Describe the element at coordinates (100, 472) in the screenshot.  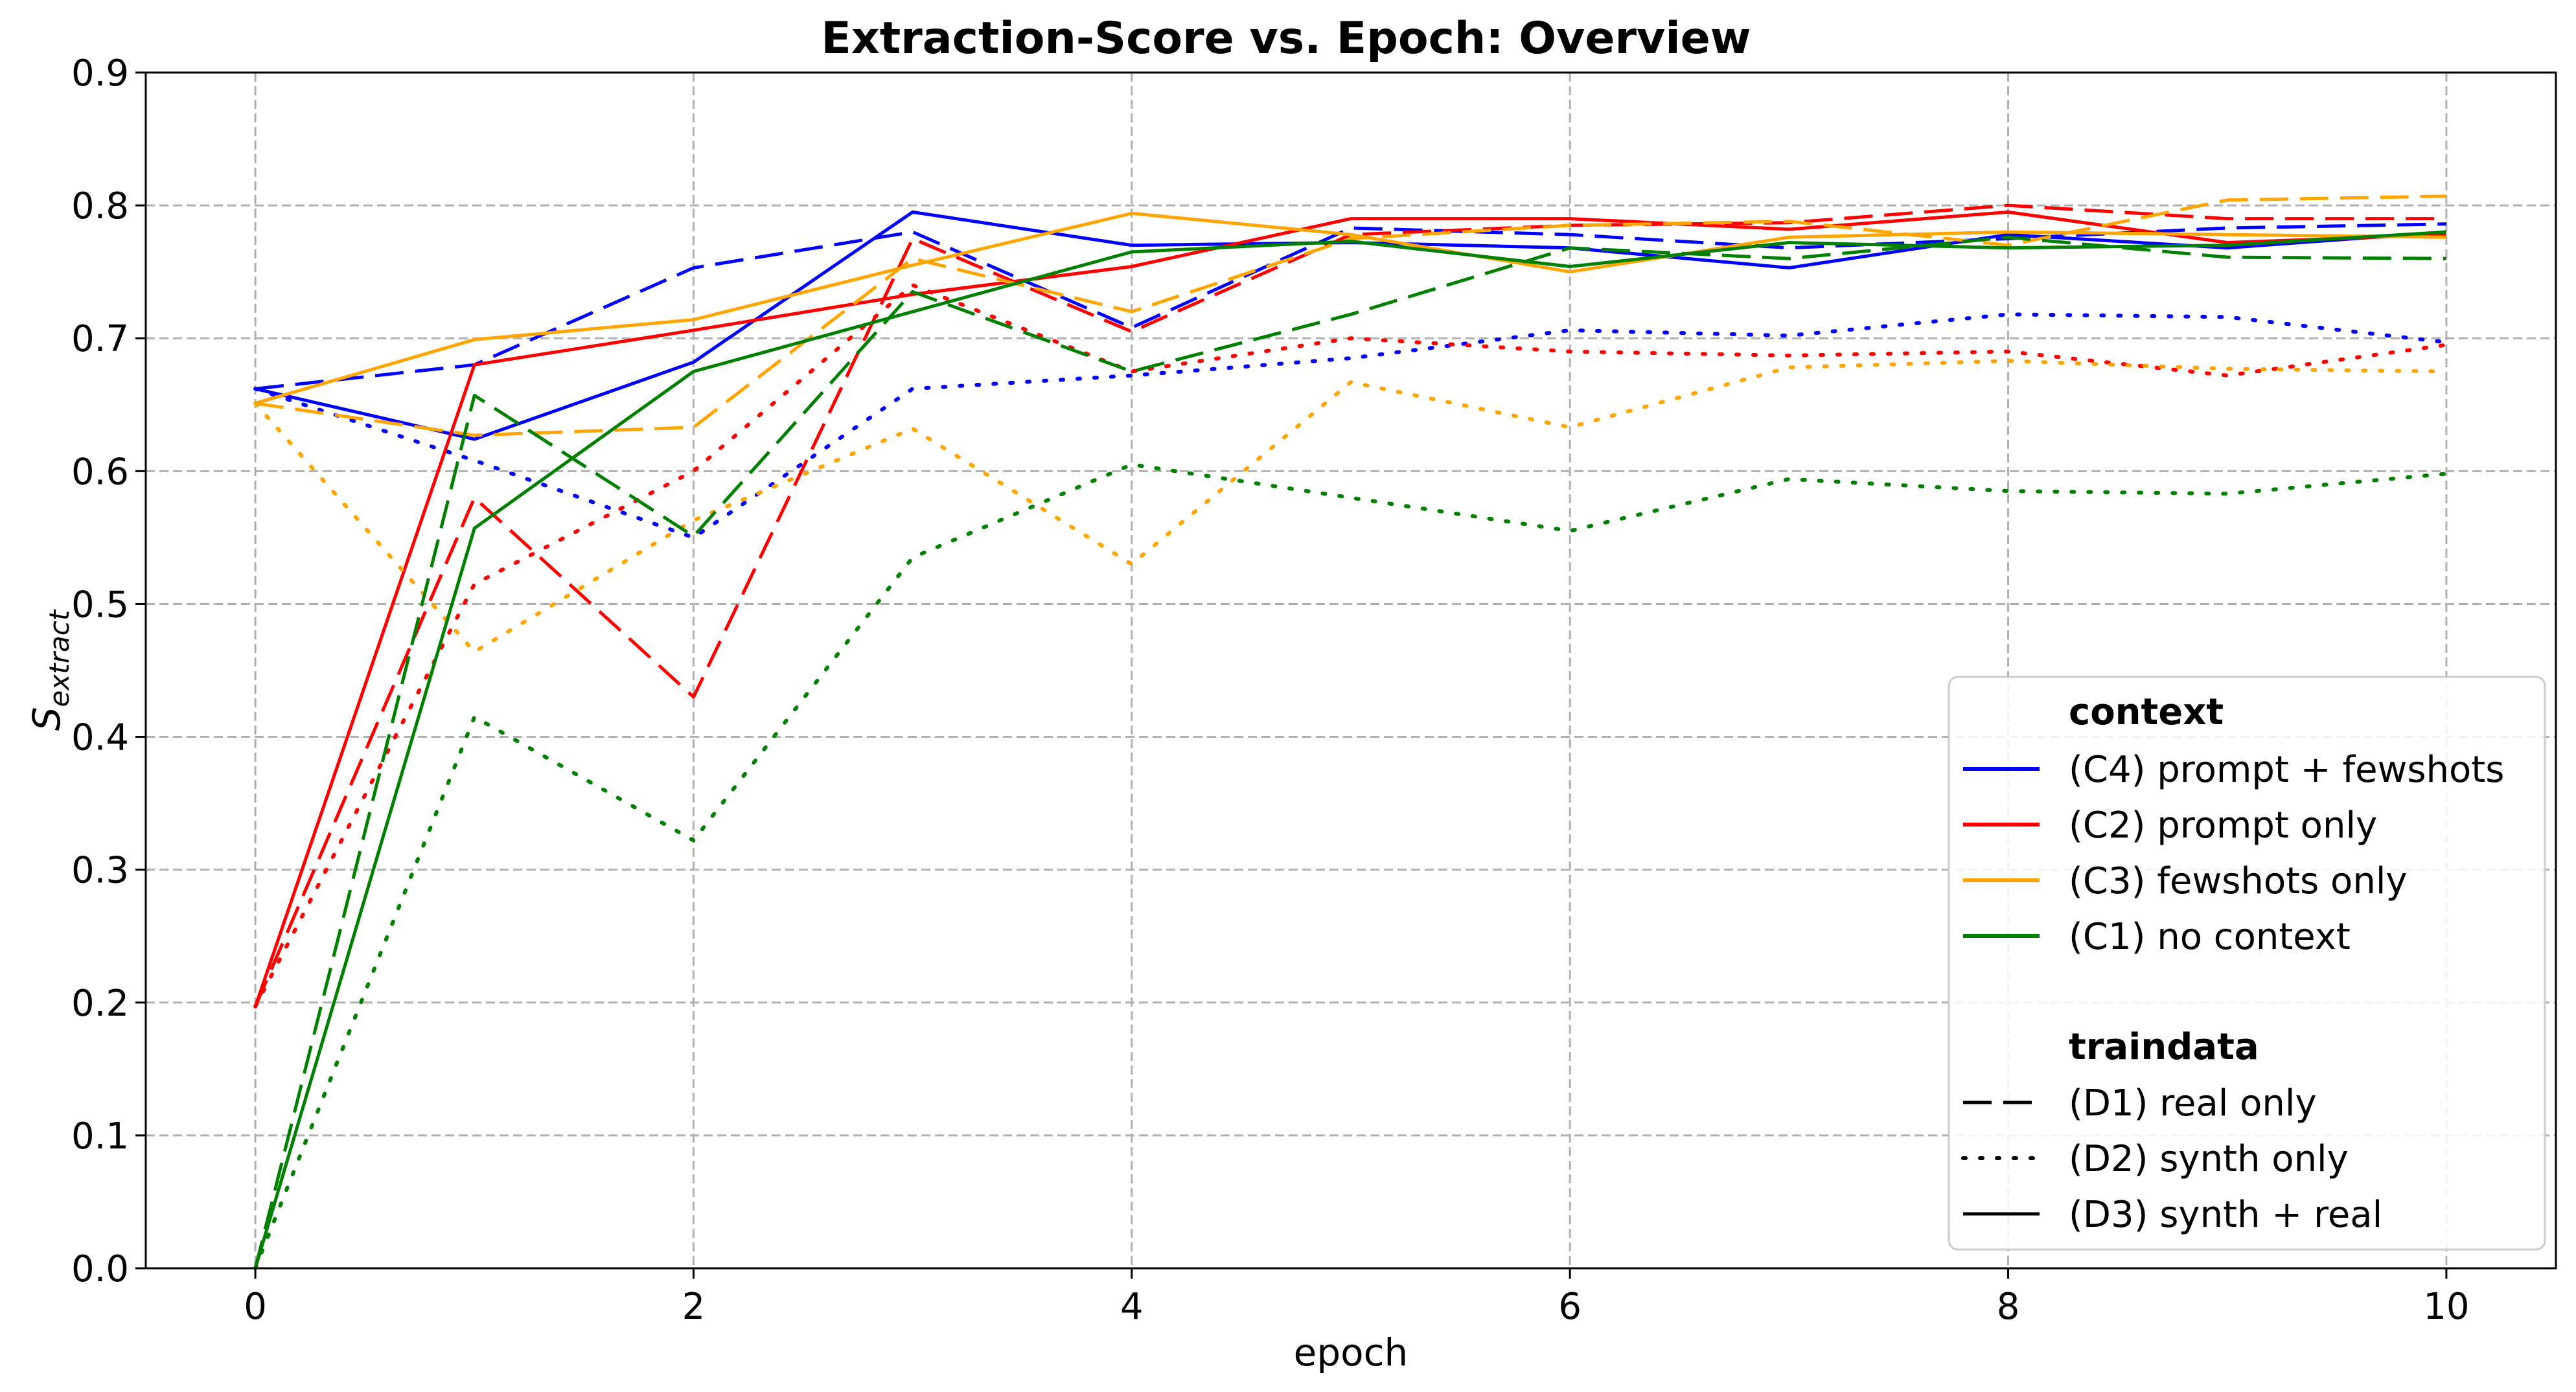
I see `y-tick-label: 0.6` at that location.